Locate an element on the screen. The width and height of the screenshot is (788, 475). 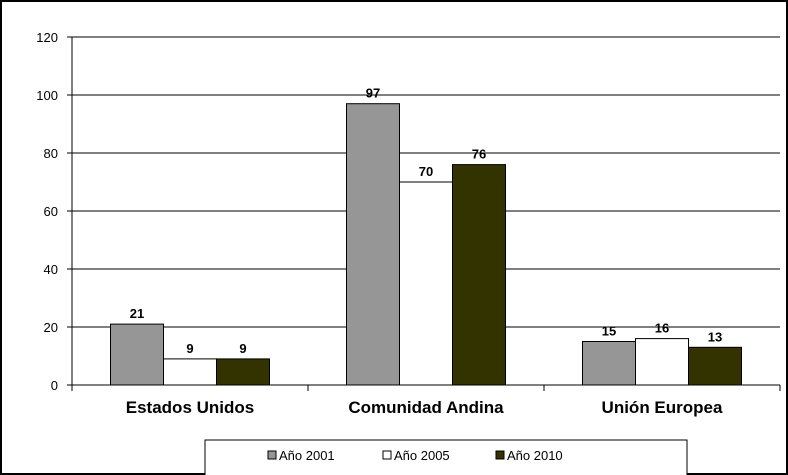
y-tick-label: 40 is located at coordinates (51, 269).